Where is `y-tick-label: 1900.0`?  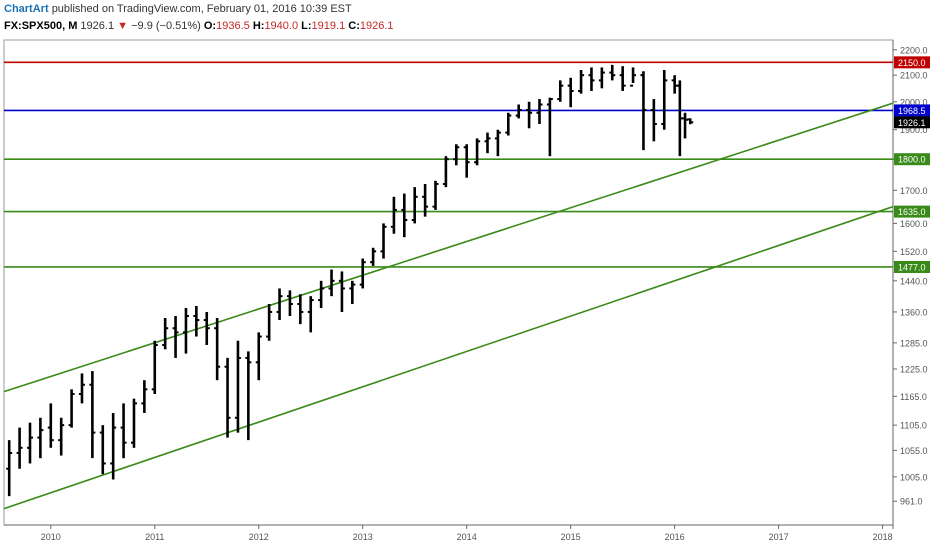
y-tick-label: 1900.0 is located at coordinates (914, 130).